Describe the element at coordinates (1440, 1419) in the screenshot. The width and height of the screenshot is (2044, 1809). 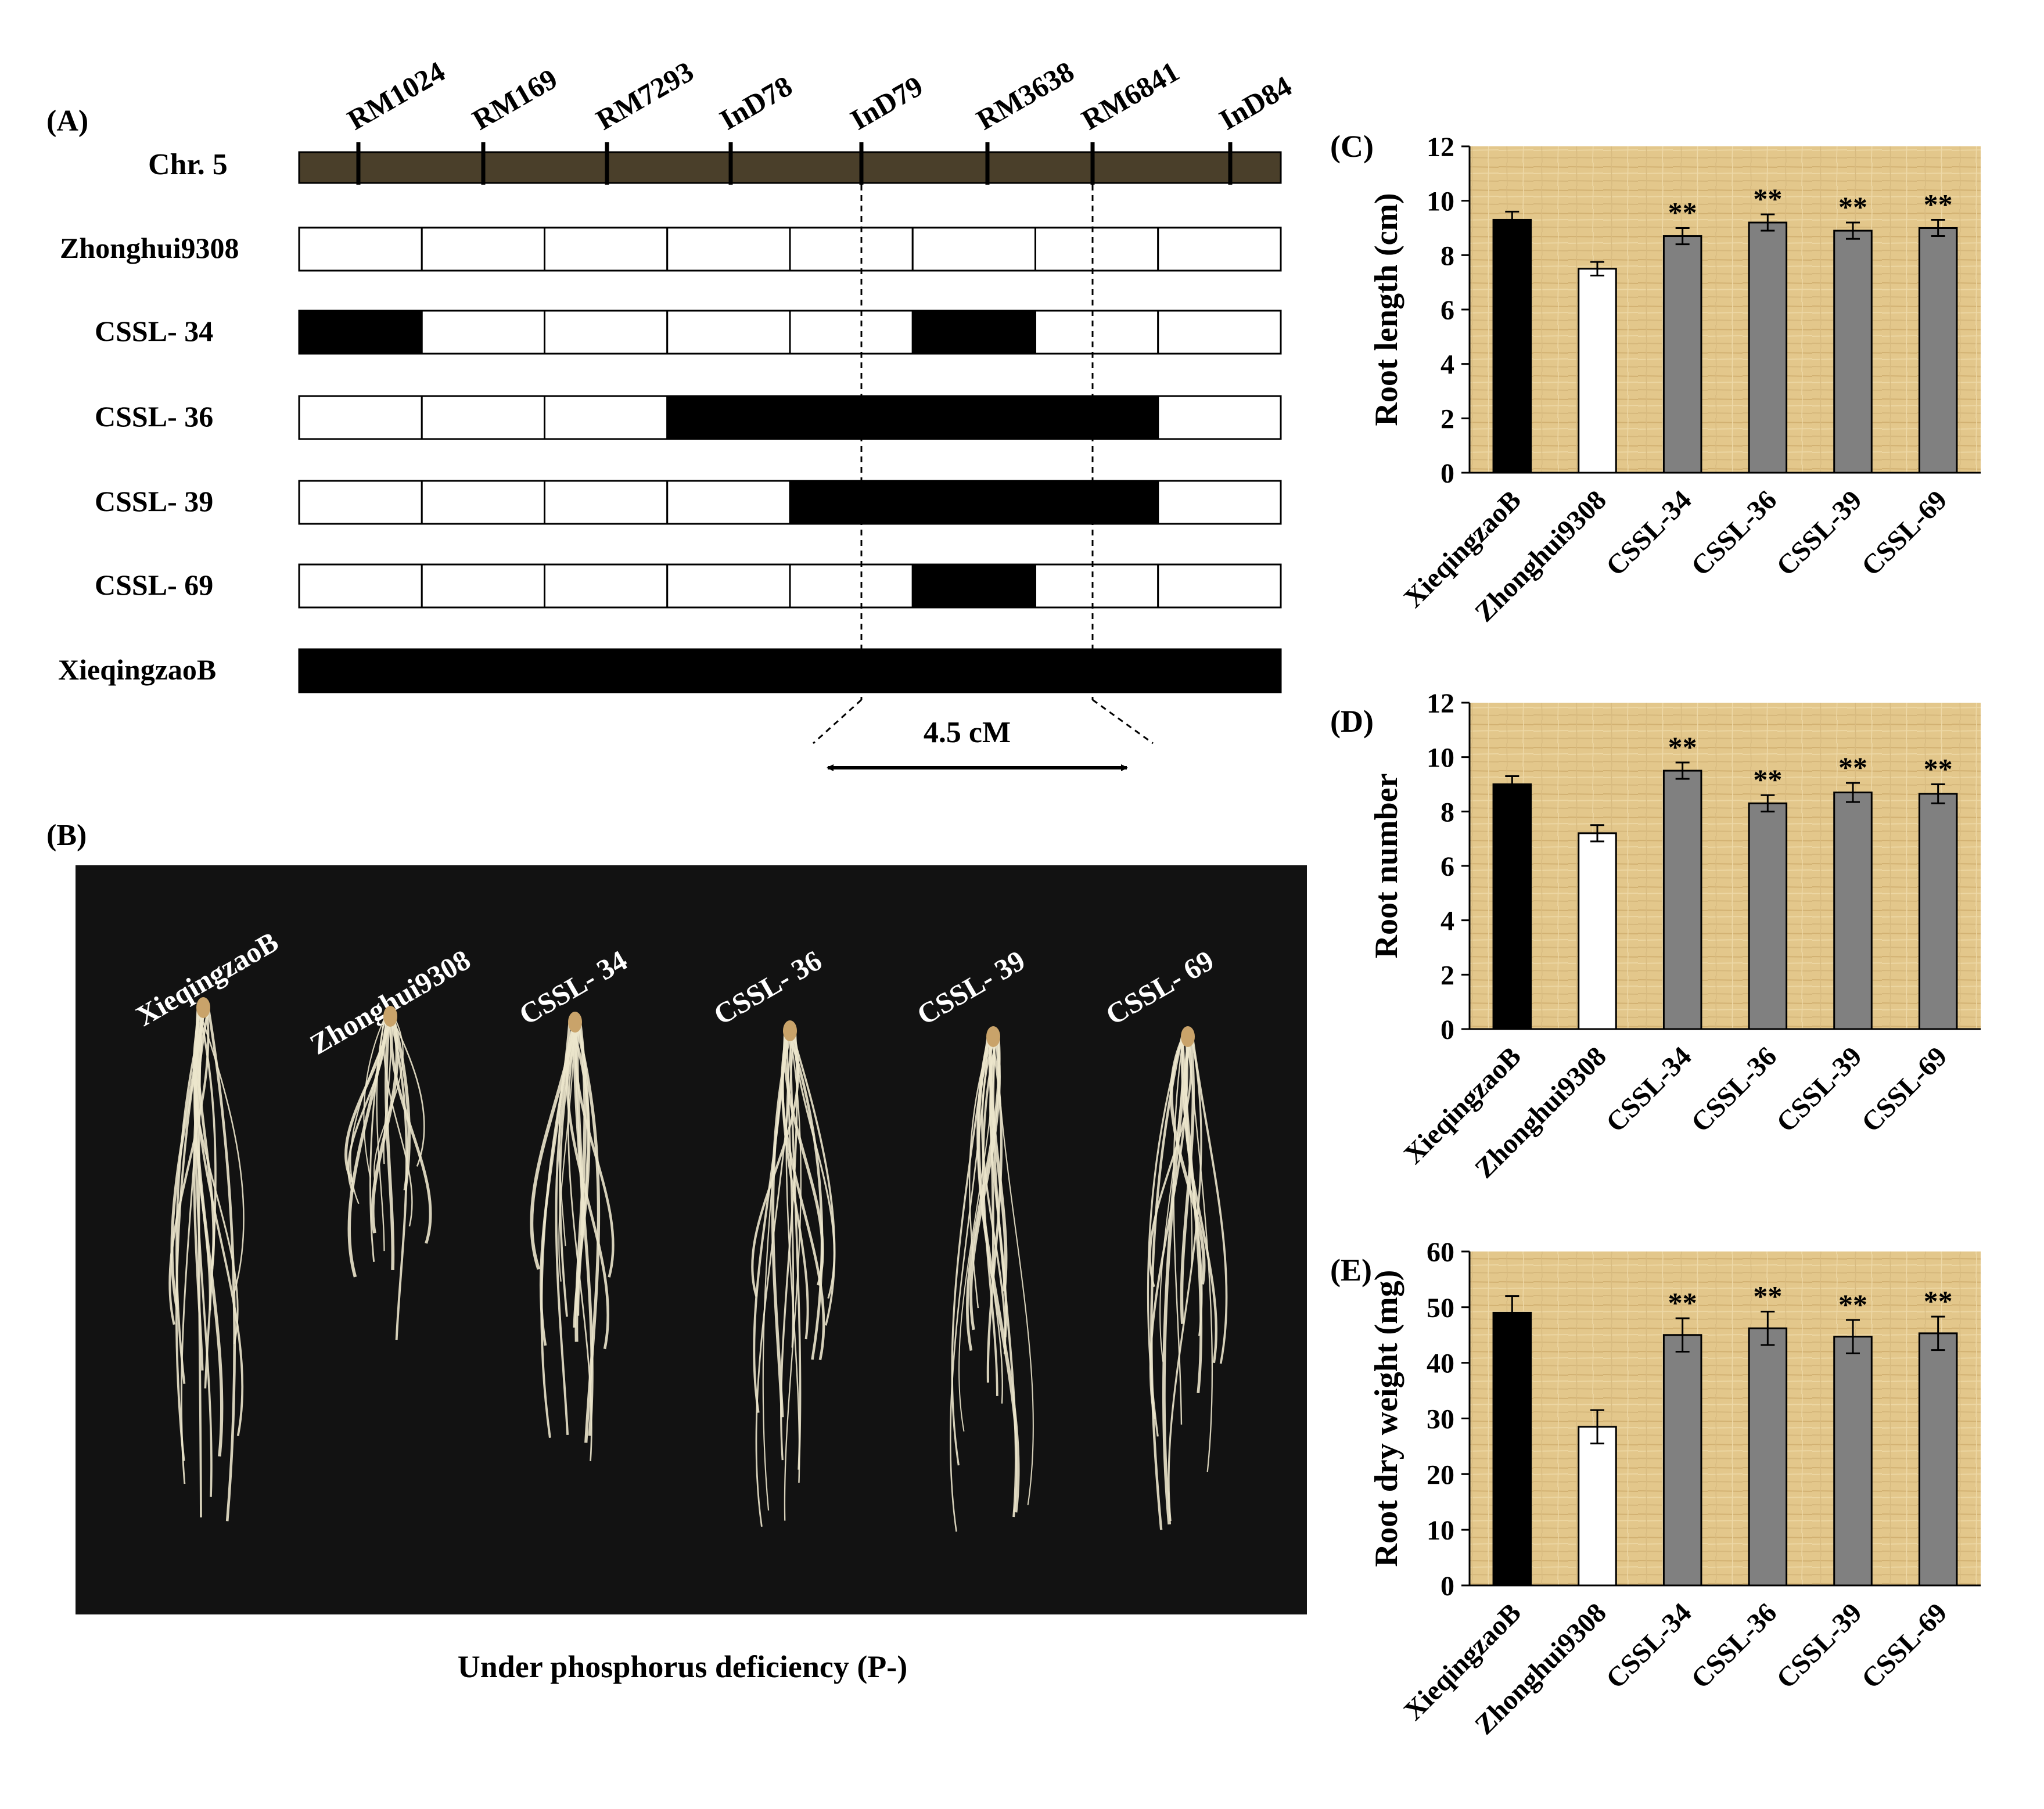
I see `y-tick-label: 30` at that location.